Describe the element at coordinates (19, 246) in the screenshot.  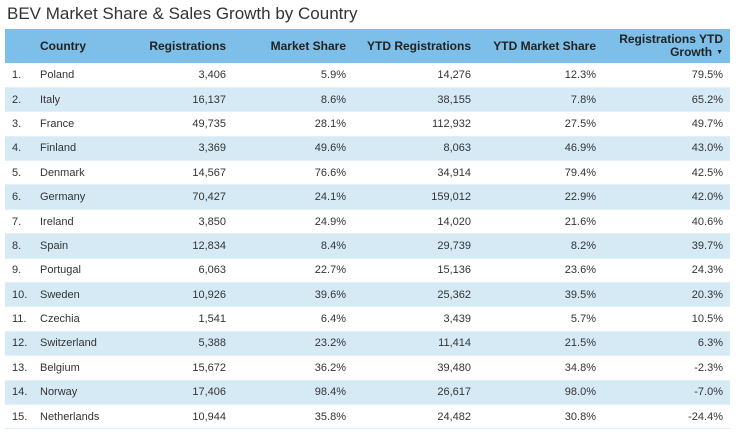
I see `cell-rank: 8.` at that location.